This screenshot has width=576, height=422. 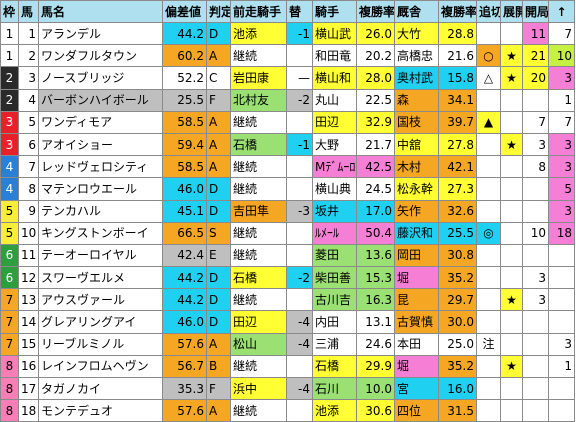 I want to click on header-rank-b: ↑, so click(x=561, y=11).